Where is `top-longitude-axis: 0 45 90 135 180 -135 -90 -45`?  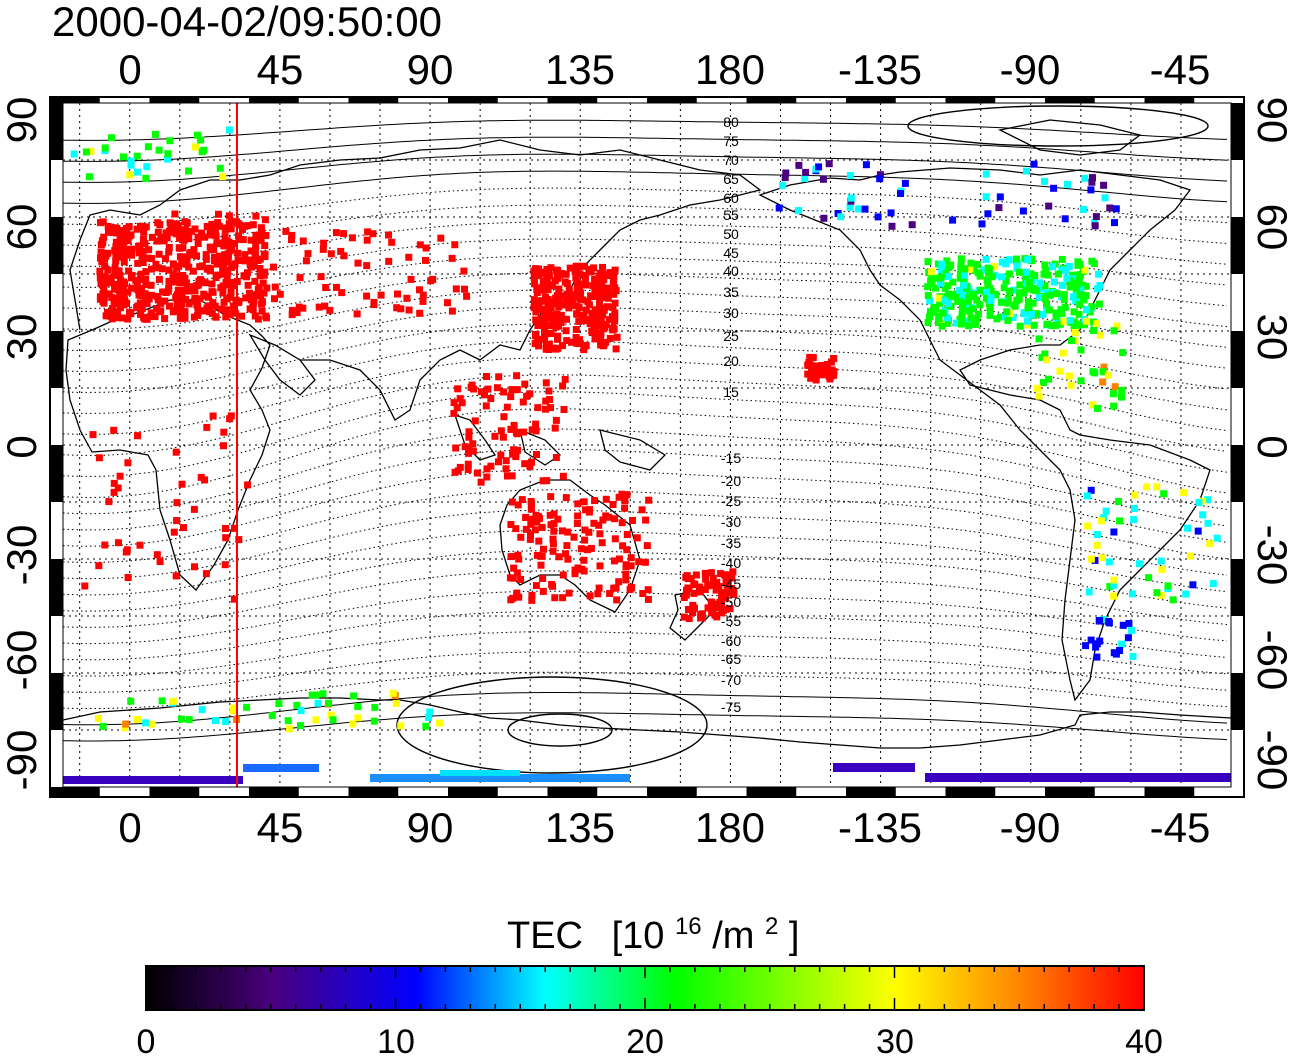 top-longitude-axis: 0 45 90 135 180 -135 -90 -45 is located at coordinates (664, 69).